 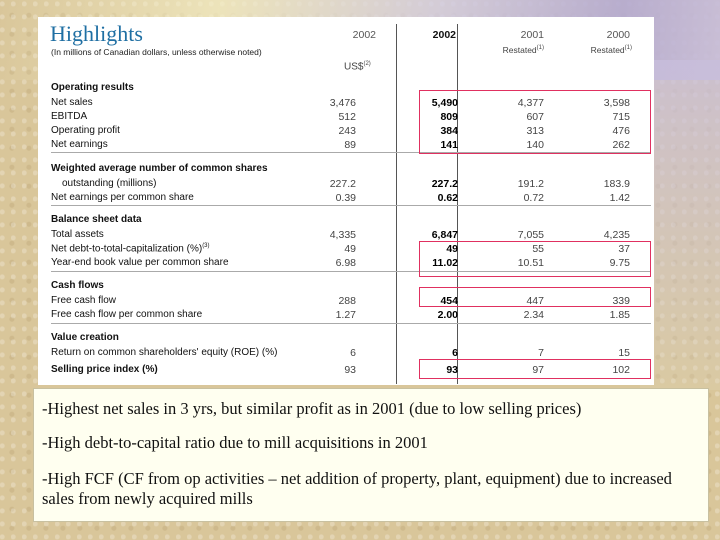 What do you see at coordinates (619, 315) in the screenshot?
I see `table-cell: 1.85` at bounding box center [619, 315].